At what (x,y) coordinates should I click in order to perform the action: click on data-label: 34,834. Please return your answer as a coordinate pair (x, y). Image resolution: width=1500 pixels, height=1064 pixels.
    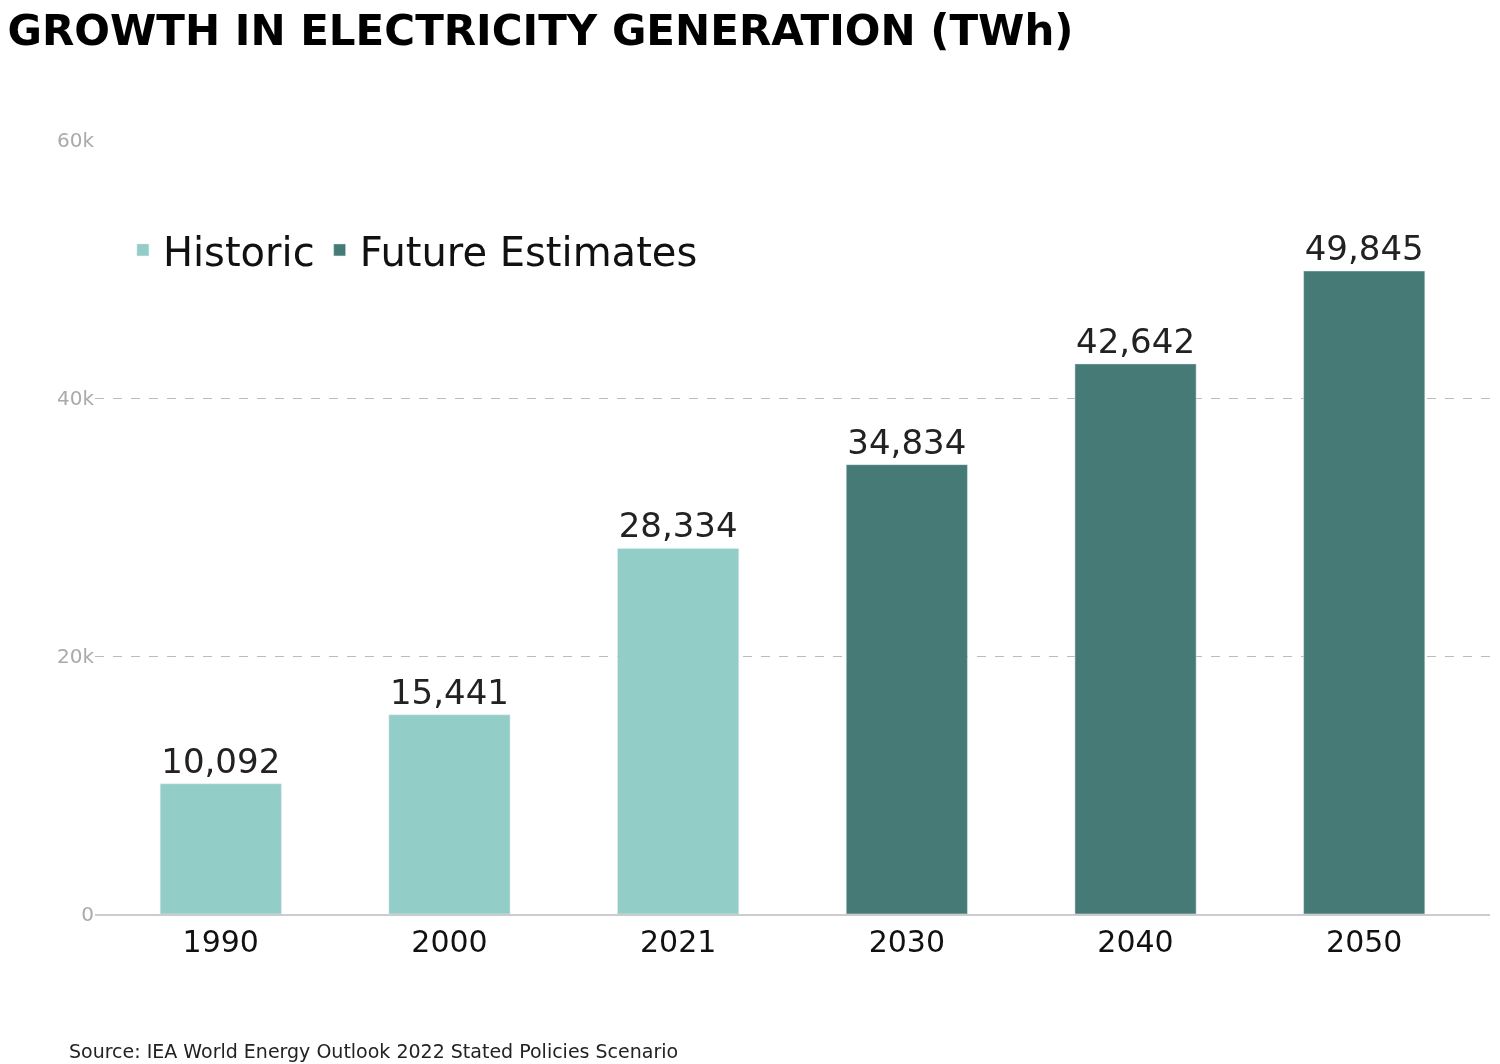
    Looking at the image, I should click on (907, 441).